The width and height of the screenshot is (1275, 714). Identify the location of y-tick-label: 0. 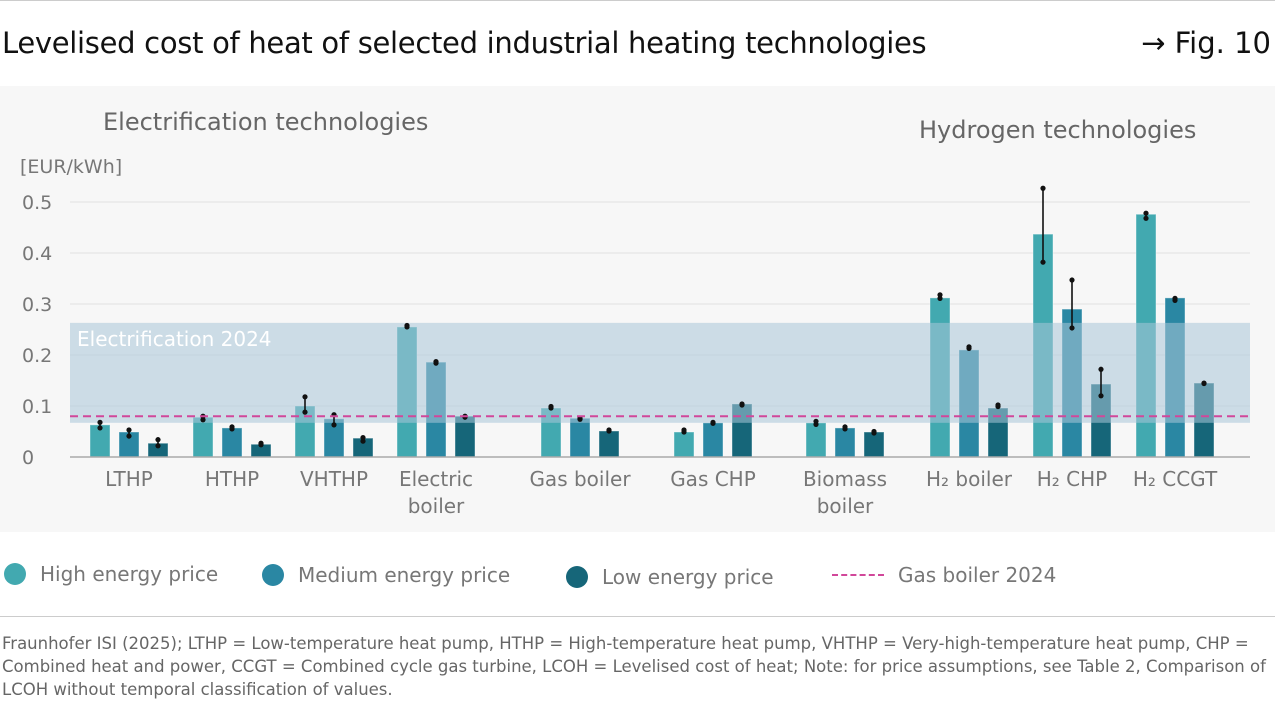
(28, 458).